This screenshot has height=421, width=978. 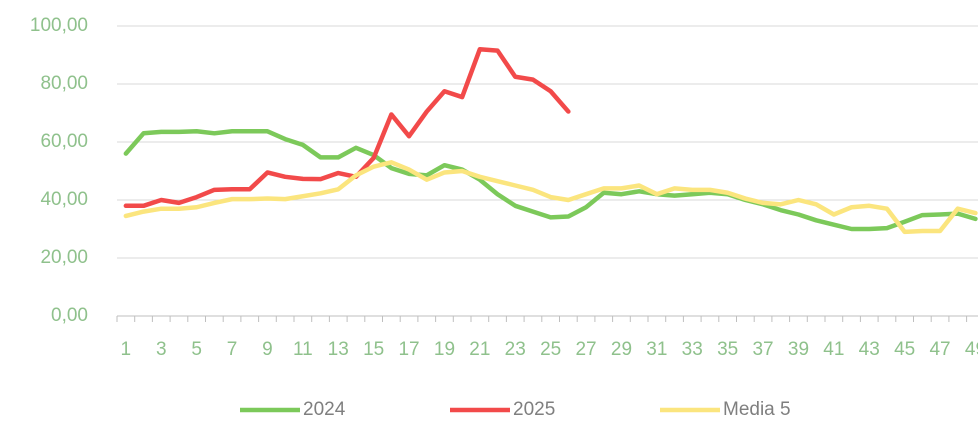 What do you see at coordinates (444, 349) in the screenshot?
I see `x-tick-label: 19` at bounding box center [444, 349].